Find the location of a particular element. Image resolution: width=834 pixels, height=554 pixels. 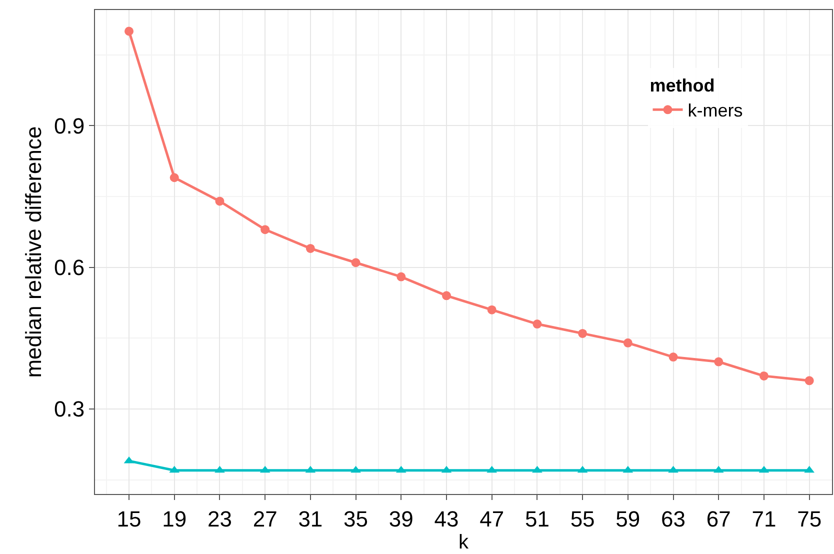

x-tick-label: 67 is located at coordinates (718, 519).